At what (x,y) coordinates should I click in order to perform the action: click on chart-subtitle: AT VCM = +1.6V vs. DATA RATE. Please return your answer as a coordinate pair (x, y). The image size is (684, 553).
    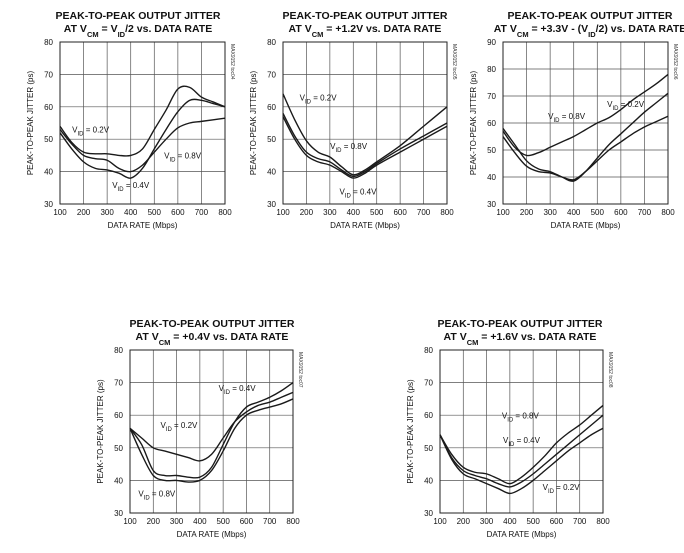
    Looking at the image, I should click on (520, 339).